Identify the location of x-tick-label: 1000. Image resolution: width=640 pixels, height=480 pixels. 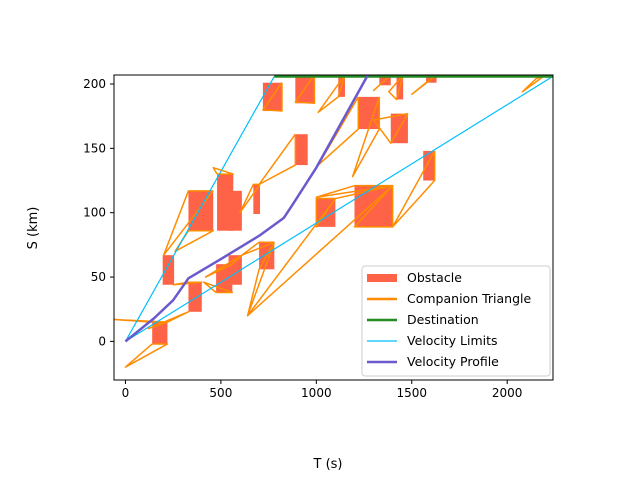
(316, 393).